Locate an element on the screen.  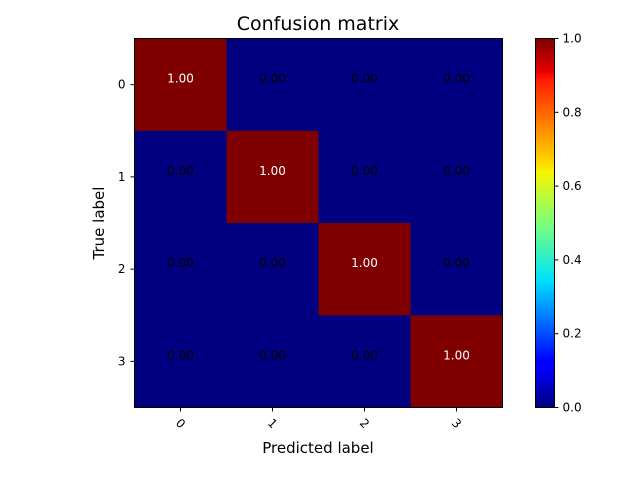
colorbar-tick-label: 0.2 is located at coordinates (572, 334).